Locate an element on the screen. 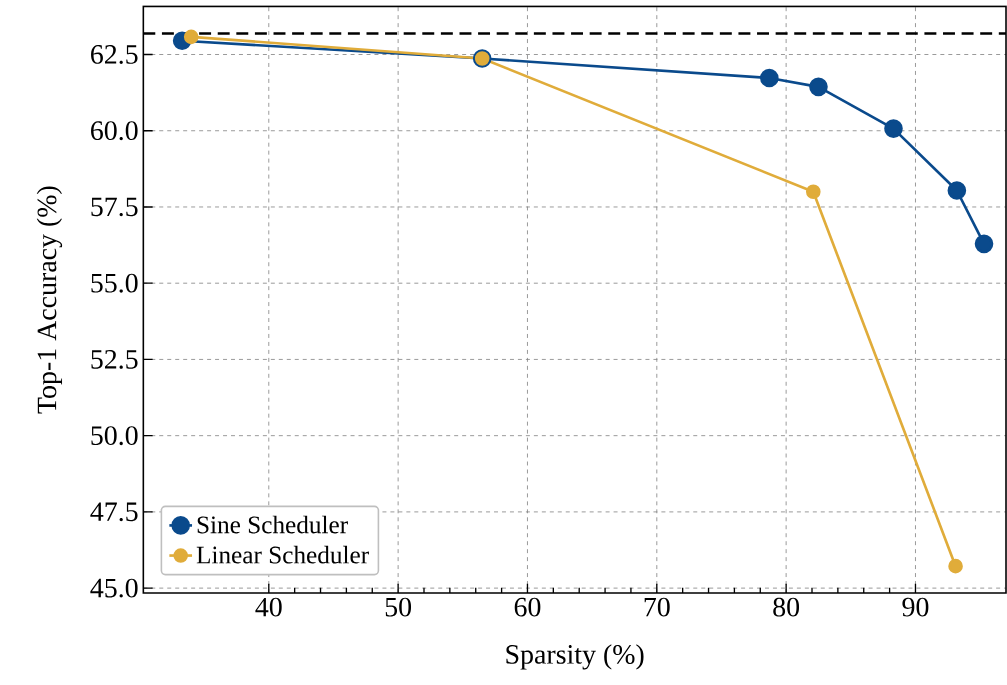 The height and width of the screenshot is (685, 1007). y-tick-label: 60.0 is located at coordinates (114, 131).